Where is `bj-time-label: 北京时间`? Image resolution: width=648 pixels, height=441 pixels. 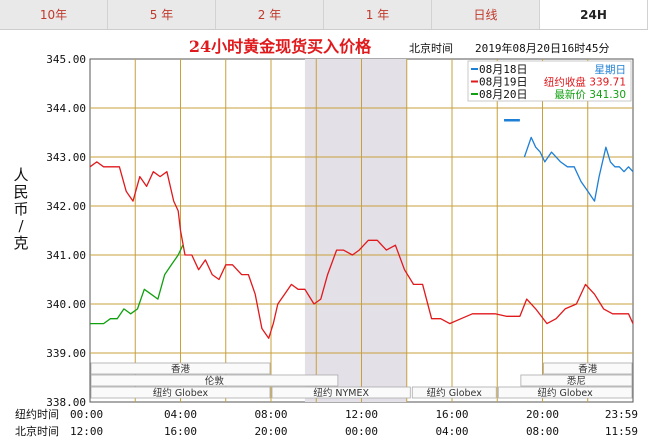 bj-time-label: 北京时间 is located at coordinates (37, 431).